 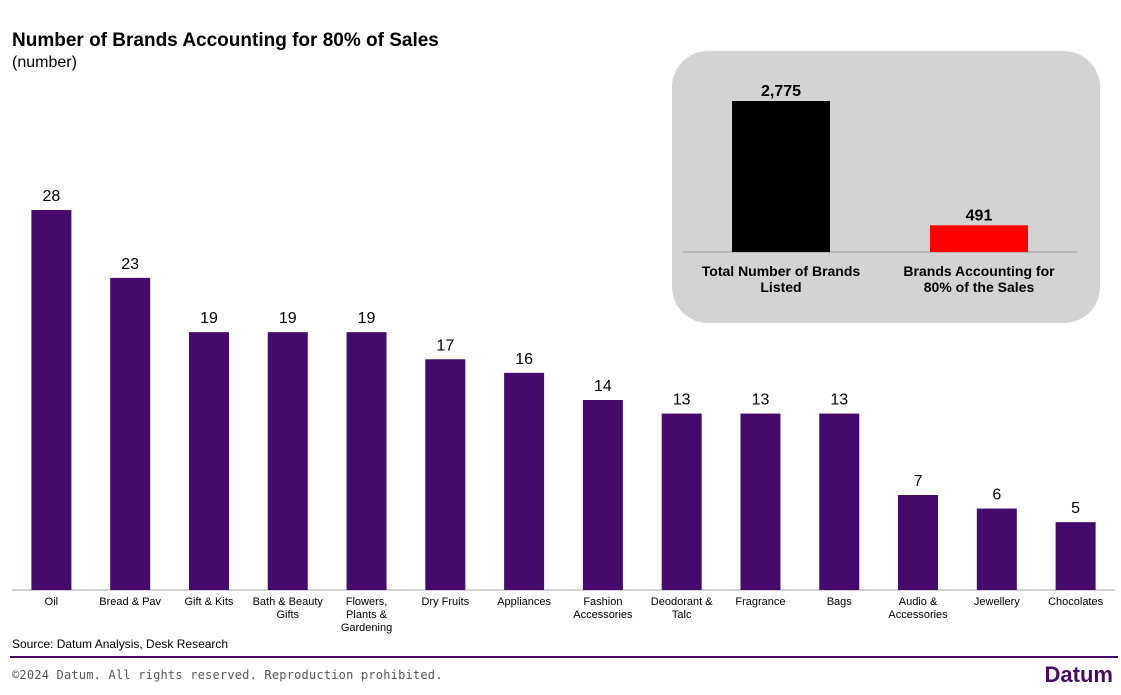 I want to click on data-label: 23, so click(x=130, y=264).